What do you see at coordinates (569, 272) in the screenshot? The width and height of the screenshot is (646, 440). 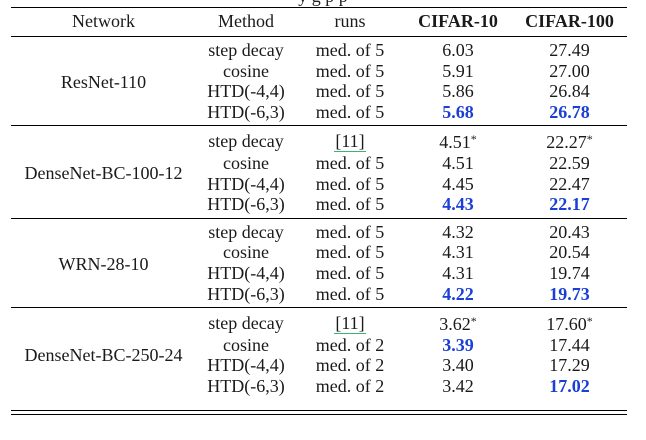 I see `cifar100-cell: 19.74` at bounding box center [569, 272].